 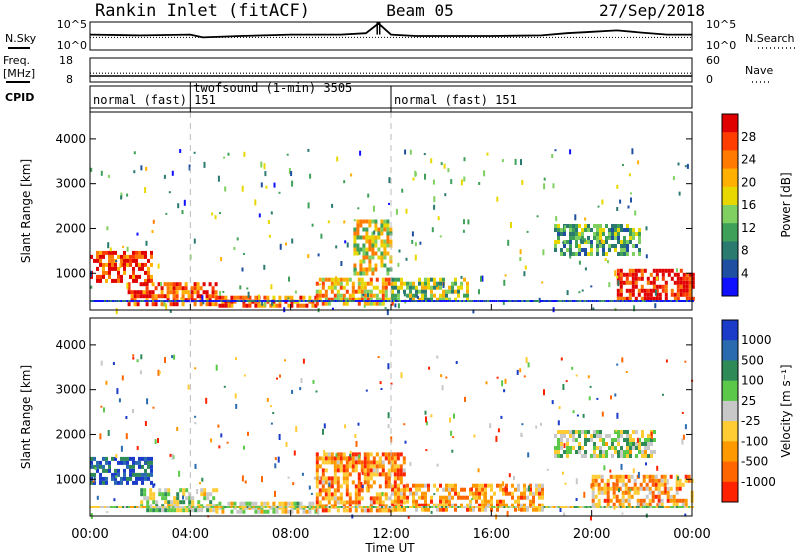 I want to click on xtick-label-4: 16:00, so click(x=491, y=534).